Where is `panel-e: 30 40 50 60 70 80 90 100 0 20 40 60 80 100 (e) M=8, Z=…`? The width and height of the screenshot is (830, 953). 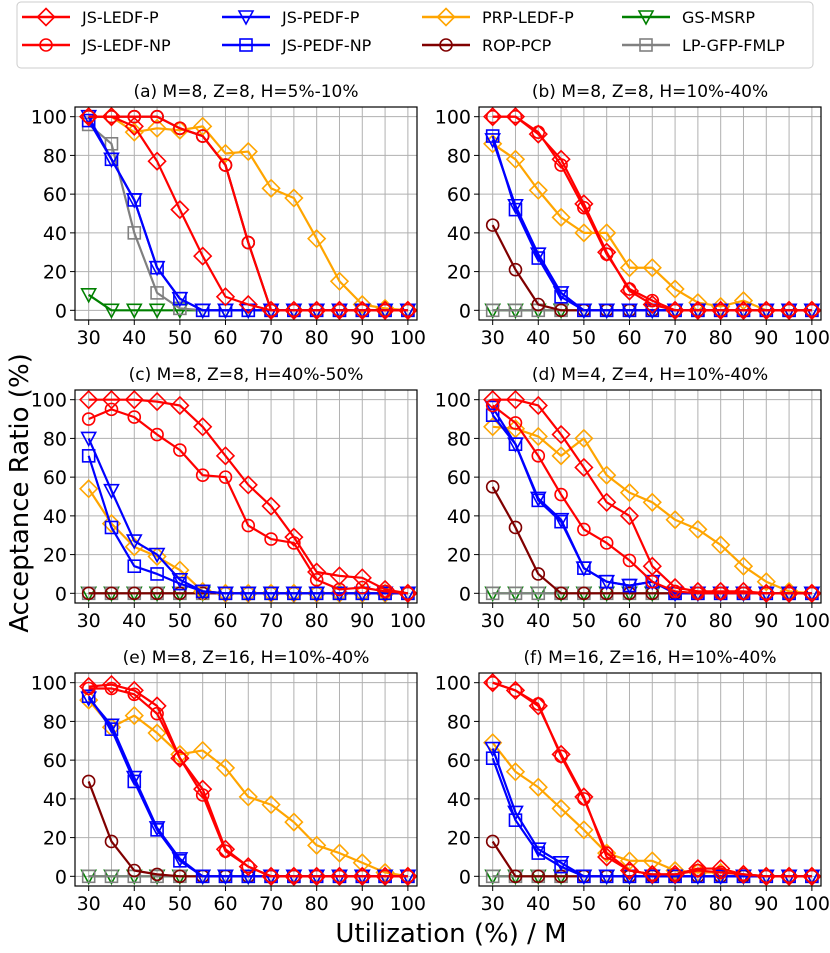
panel-e: 30 40 50 60 70 80 90 100 0 20 40 60 80 100 (e) M=8, Z=… is located at coordinates (228, 781).